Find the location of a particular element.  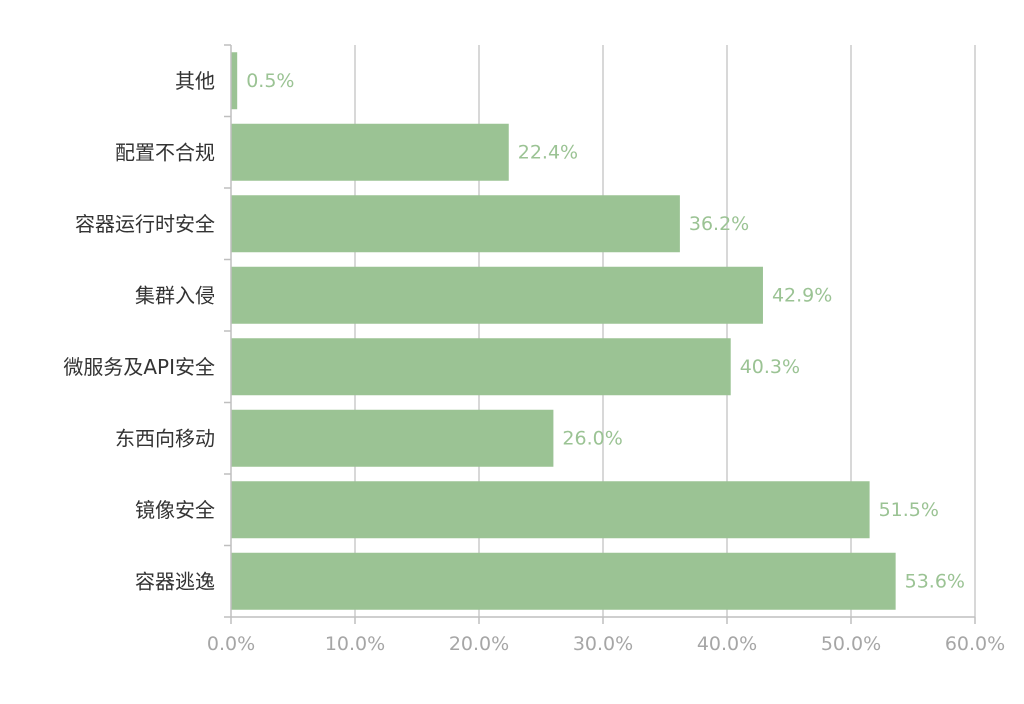

data-label: 36.2% is located at coordinates (719, 224).